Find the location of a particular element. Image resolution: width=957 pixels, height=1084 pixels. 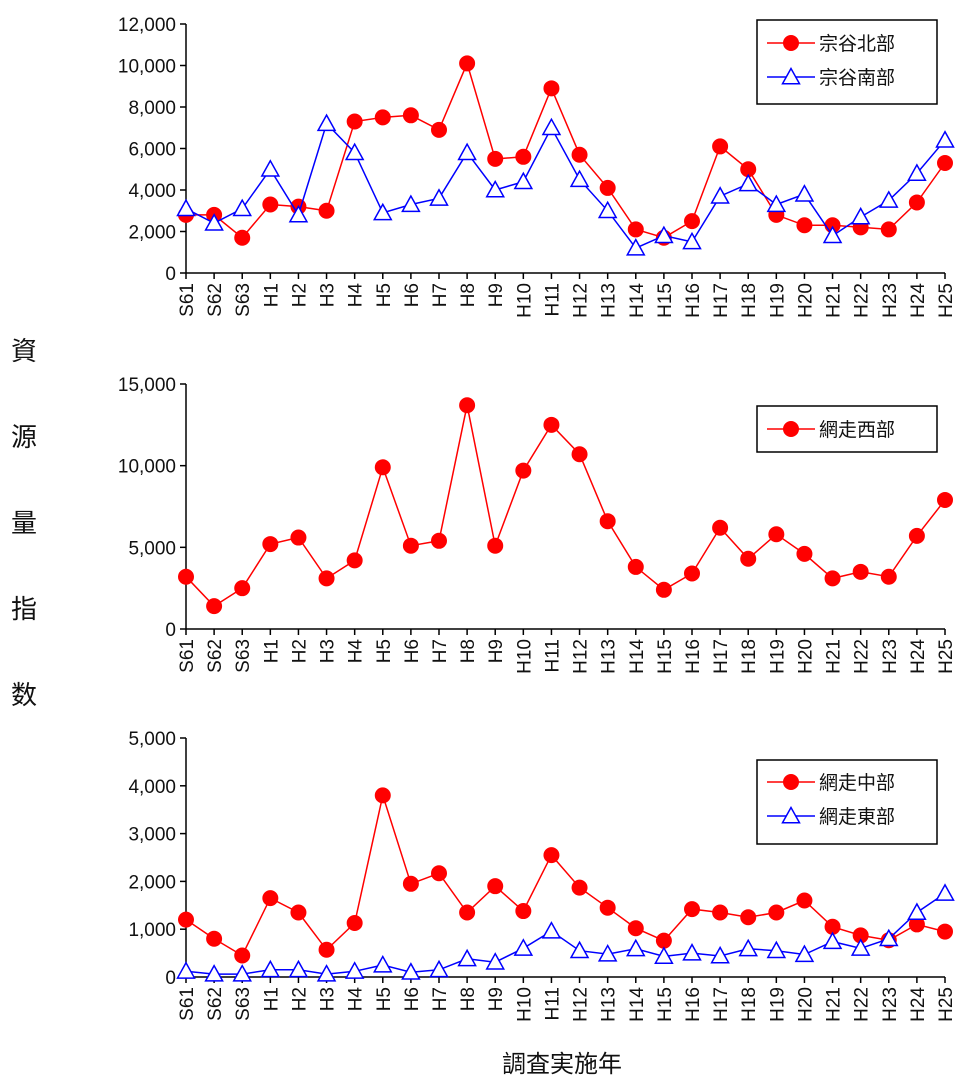

x-tick-label: H4 is located at coordinates (356, 651).